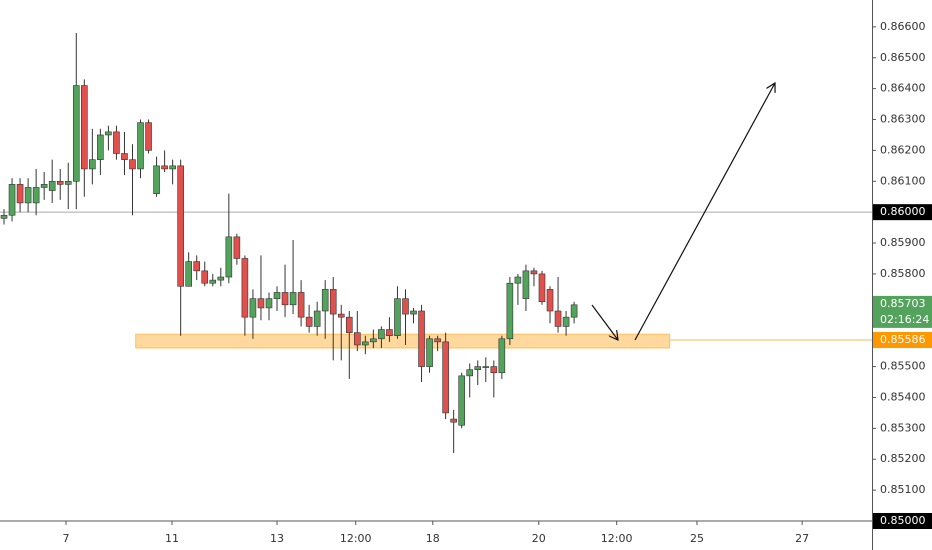  Describe the element at coordinates (902, 311) in the screenshot. I see `price-label-box` at that location.